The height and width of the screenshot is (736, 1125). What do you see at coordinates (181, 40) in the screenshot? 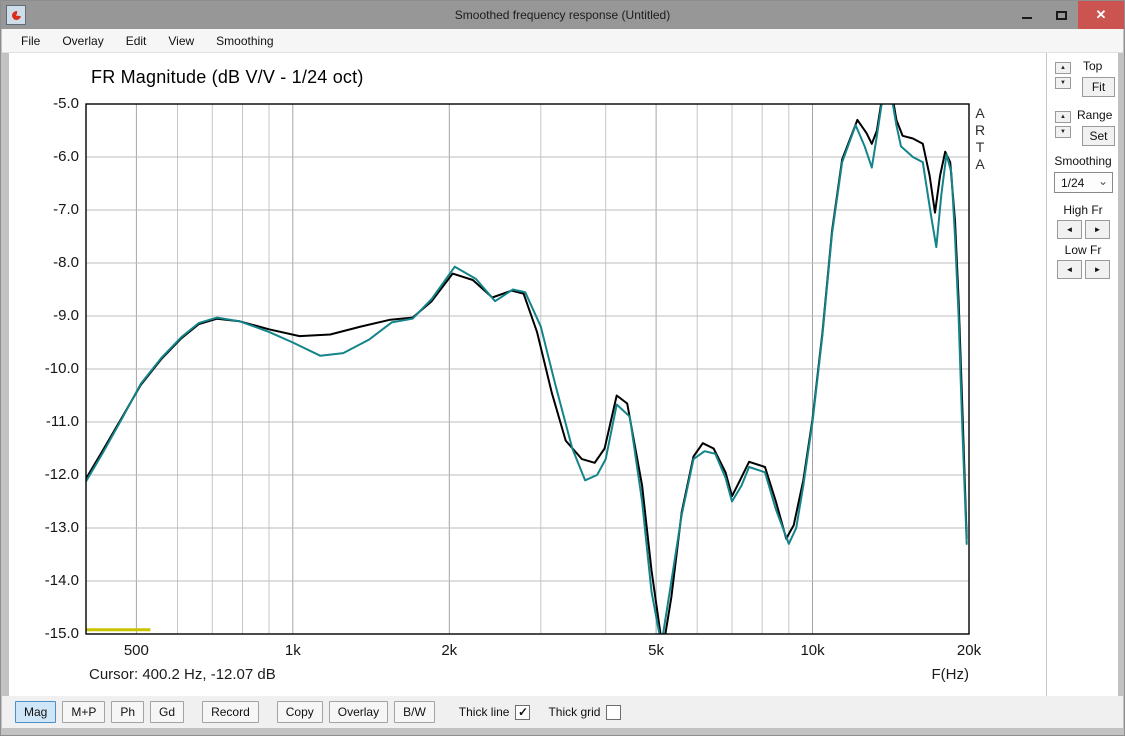
I see `menu-item-view: View` at bounding box center [181, 40].